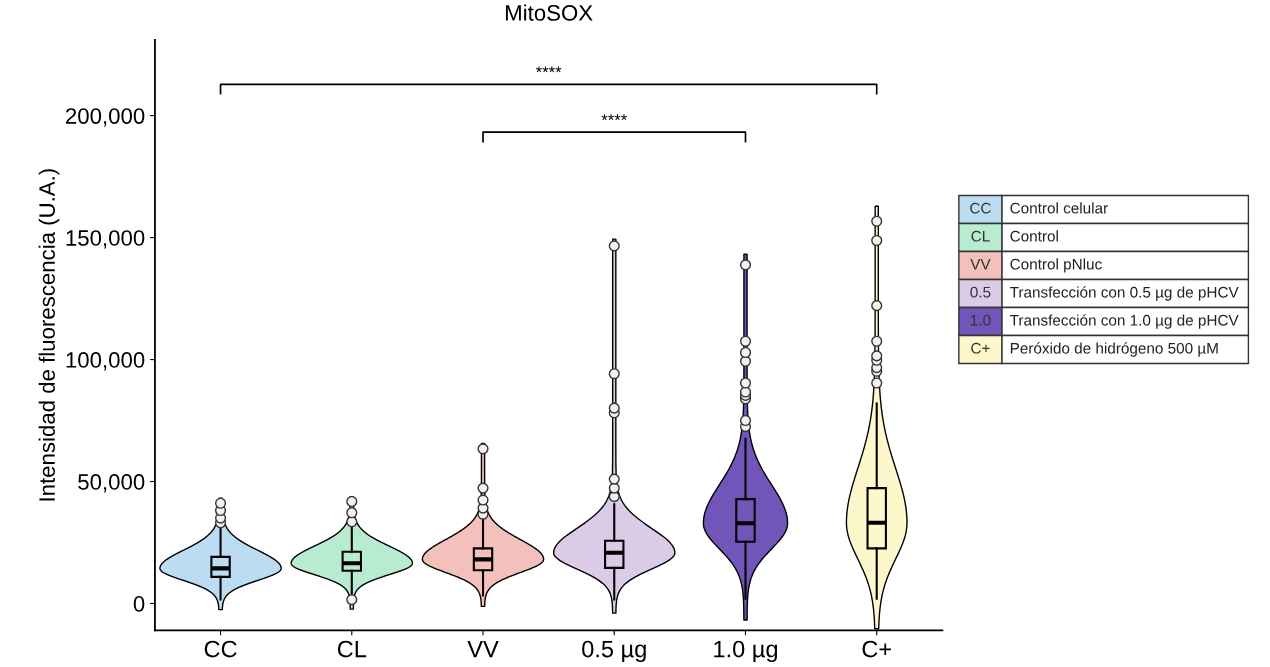 The image size is (1270, 667). Describe the element at coordinates (1059, 208) in the screenshot. I see `legend-label: Control celular` at that location.